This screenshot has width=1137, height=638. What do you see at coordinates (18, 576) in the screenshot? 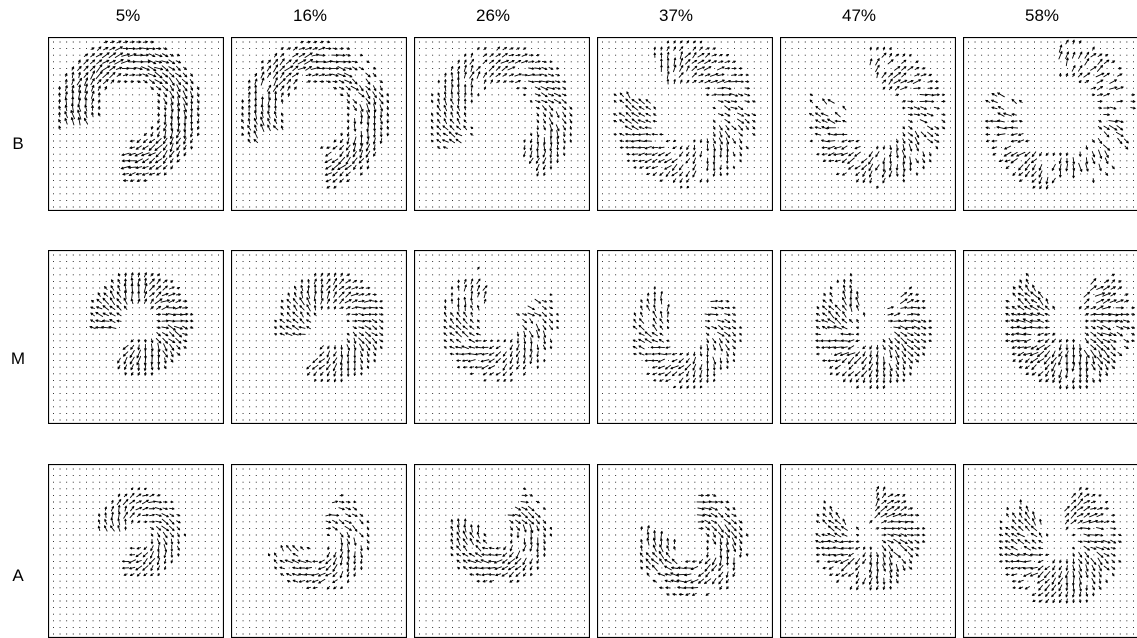
I see `row-label-a: A` at bounding box center [18, 576].